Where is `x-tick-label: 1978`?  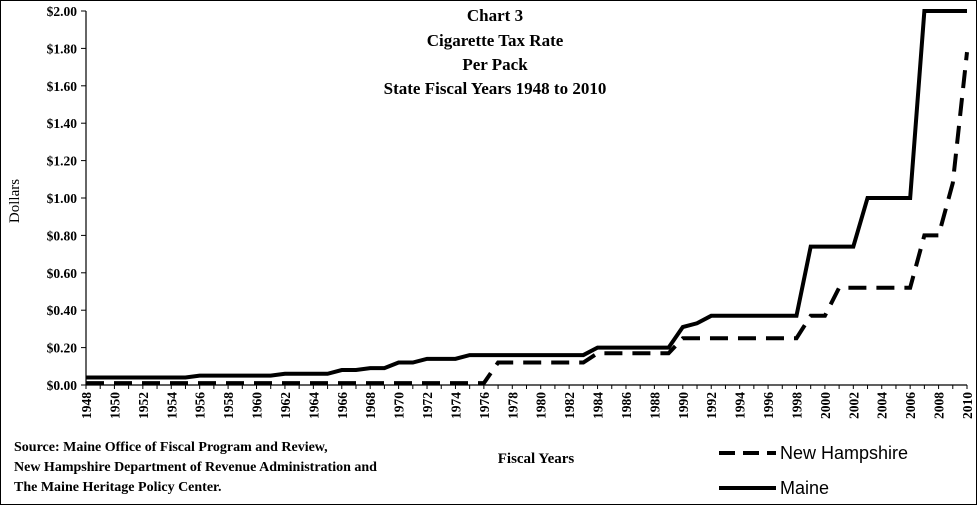
x-tick-label: 1978 is located at coordinates (512, 405).